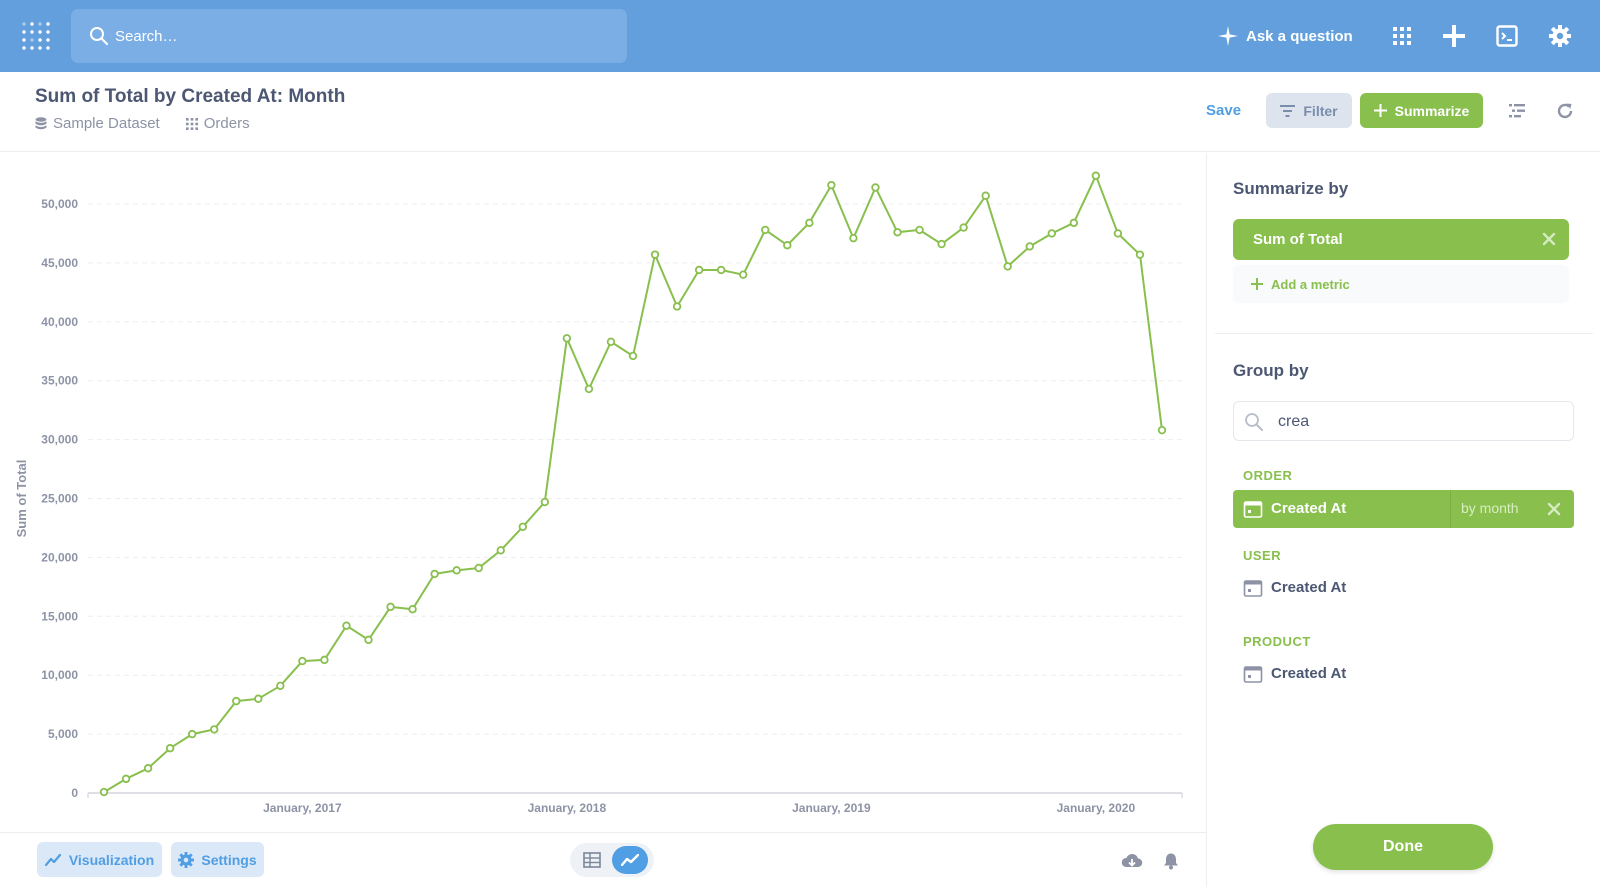 Image resolution: width=1600 pixels, height=887 pixels. What do you see at coordinates (1271, 370) in the screenshot?
I see `group-by-heading: Group by` at bounding box center [1271, 370].